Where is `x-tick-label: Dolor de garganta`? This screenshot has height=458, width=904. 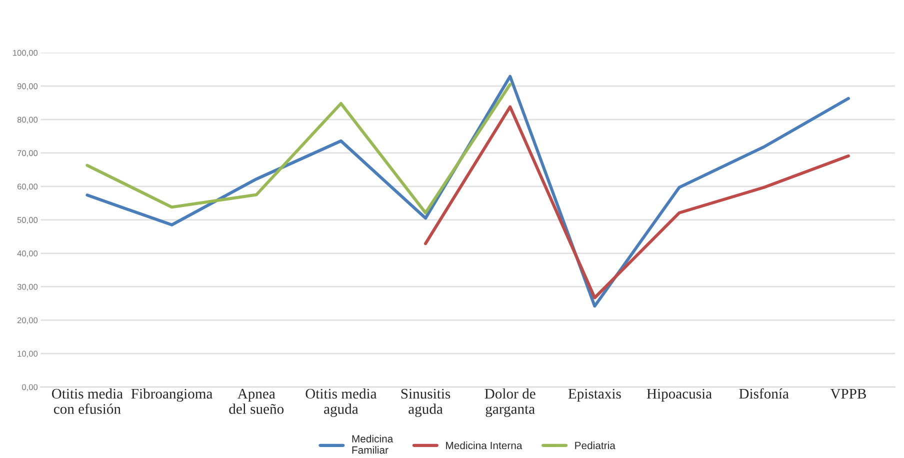 x-tick-label: Dolor de garganta is located at coordinates (510, 402).